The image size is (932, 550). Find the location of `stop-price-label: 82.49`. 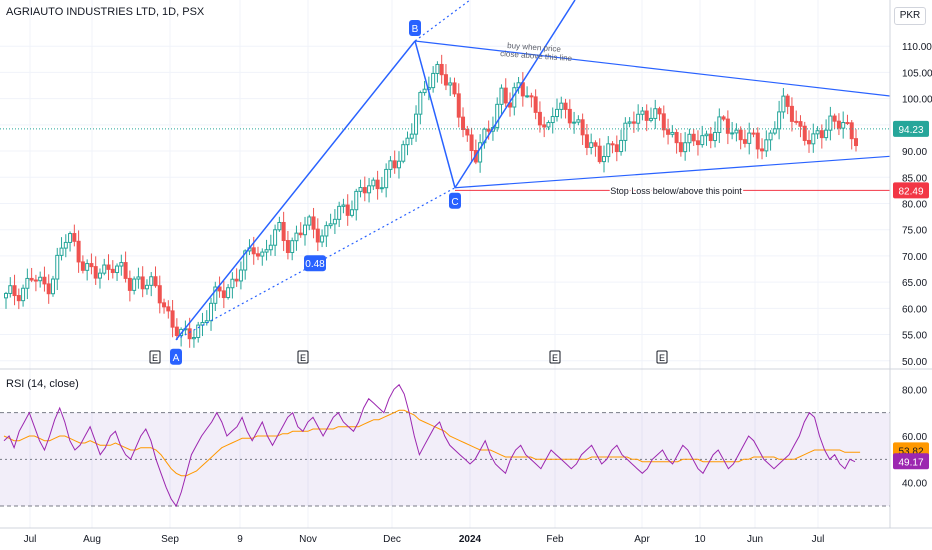

stop-price-label: 82.49 is located at coordinates (910, 191).